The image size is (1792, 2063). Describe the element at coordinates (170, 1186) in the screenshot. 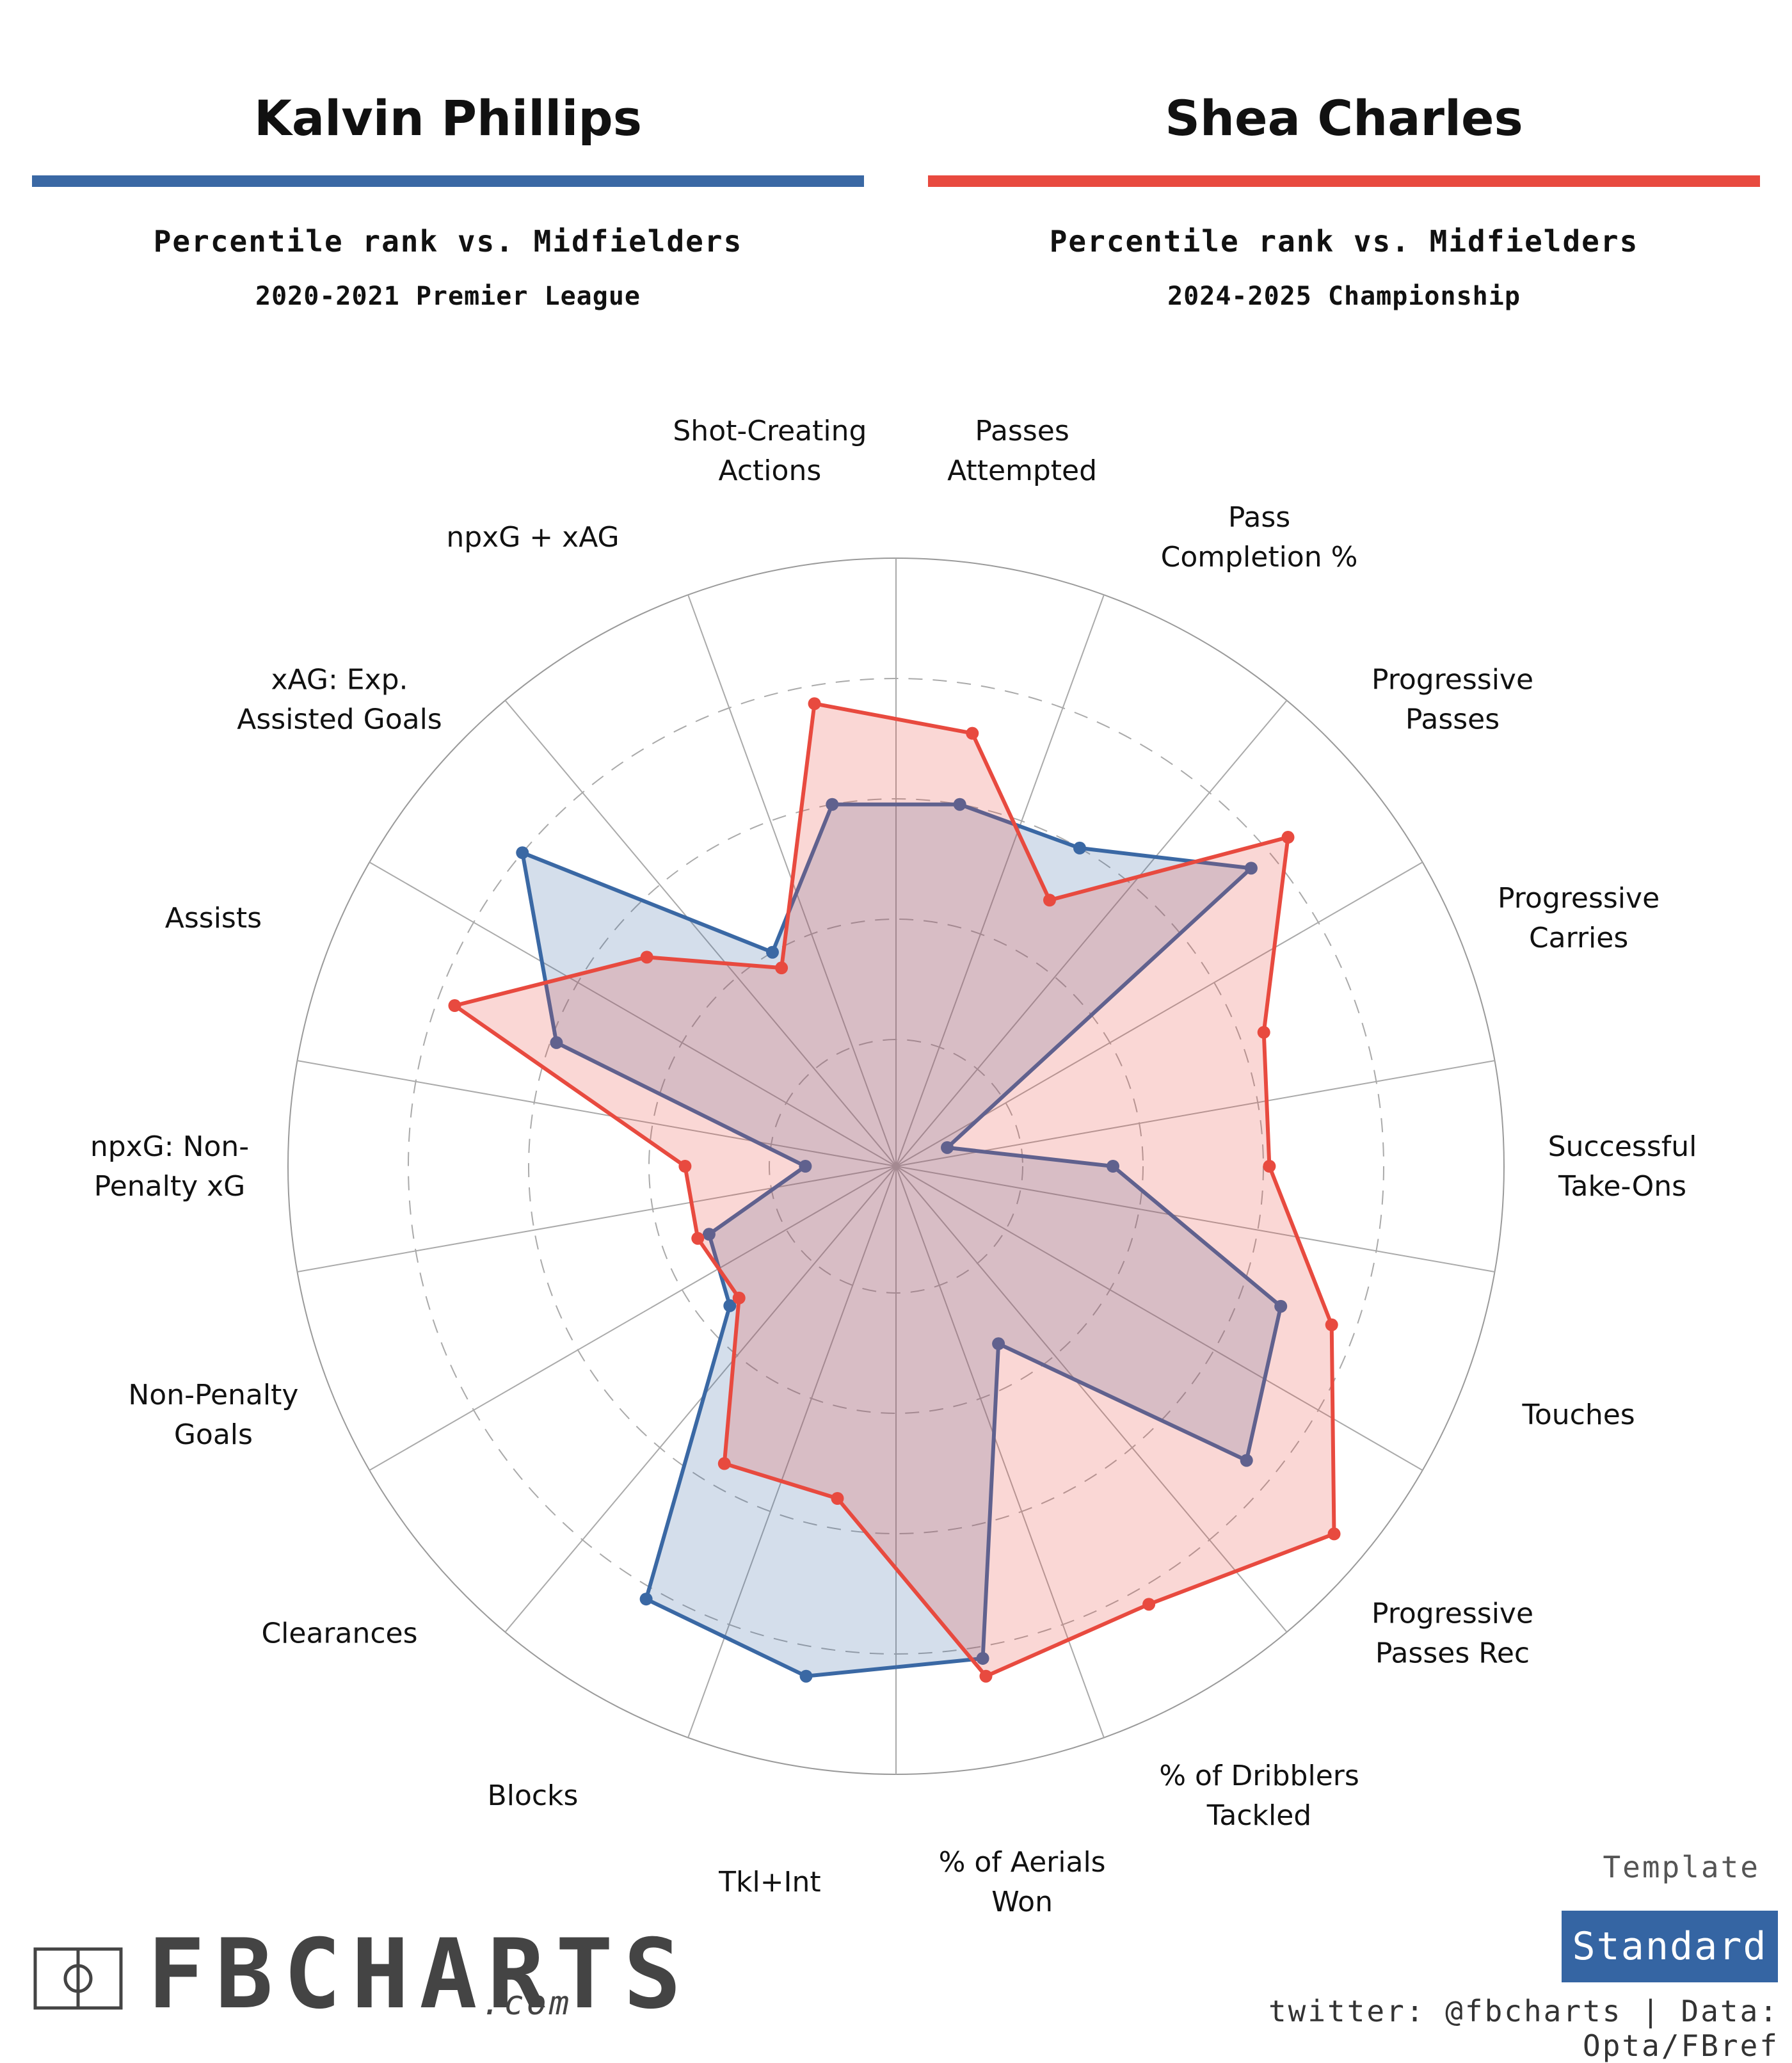

I see `axis-label-14-line-2: Penalty xG` at that location.